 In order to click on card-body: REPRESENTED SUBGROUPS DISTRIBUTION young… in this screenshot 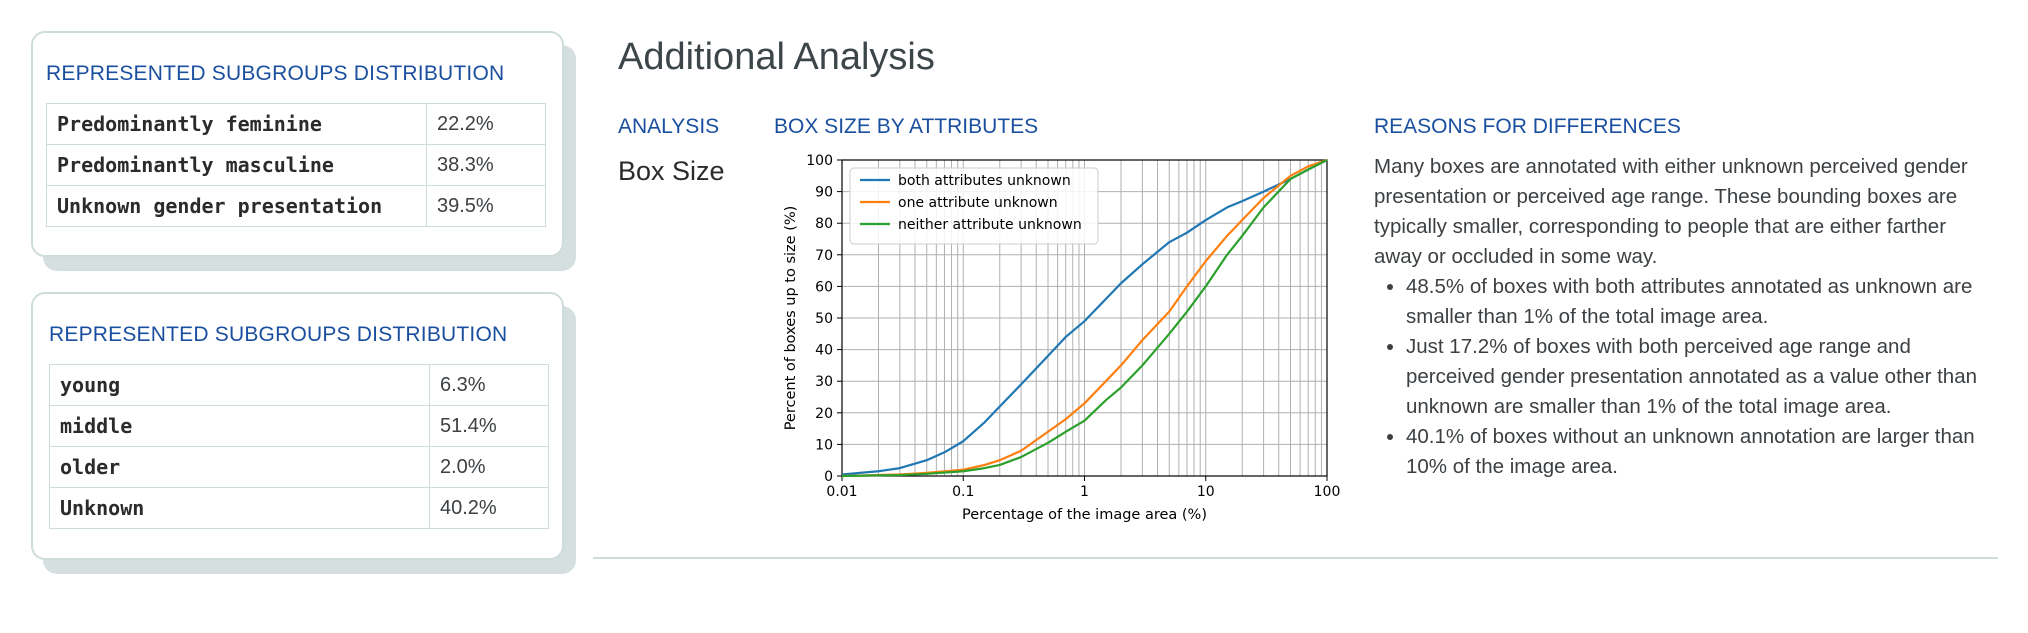, I will do `click(297, 426)`.